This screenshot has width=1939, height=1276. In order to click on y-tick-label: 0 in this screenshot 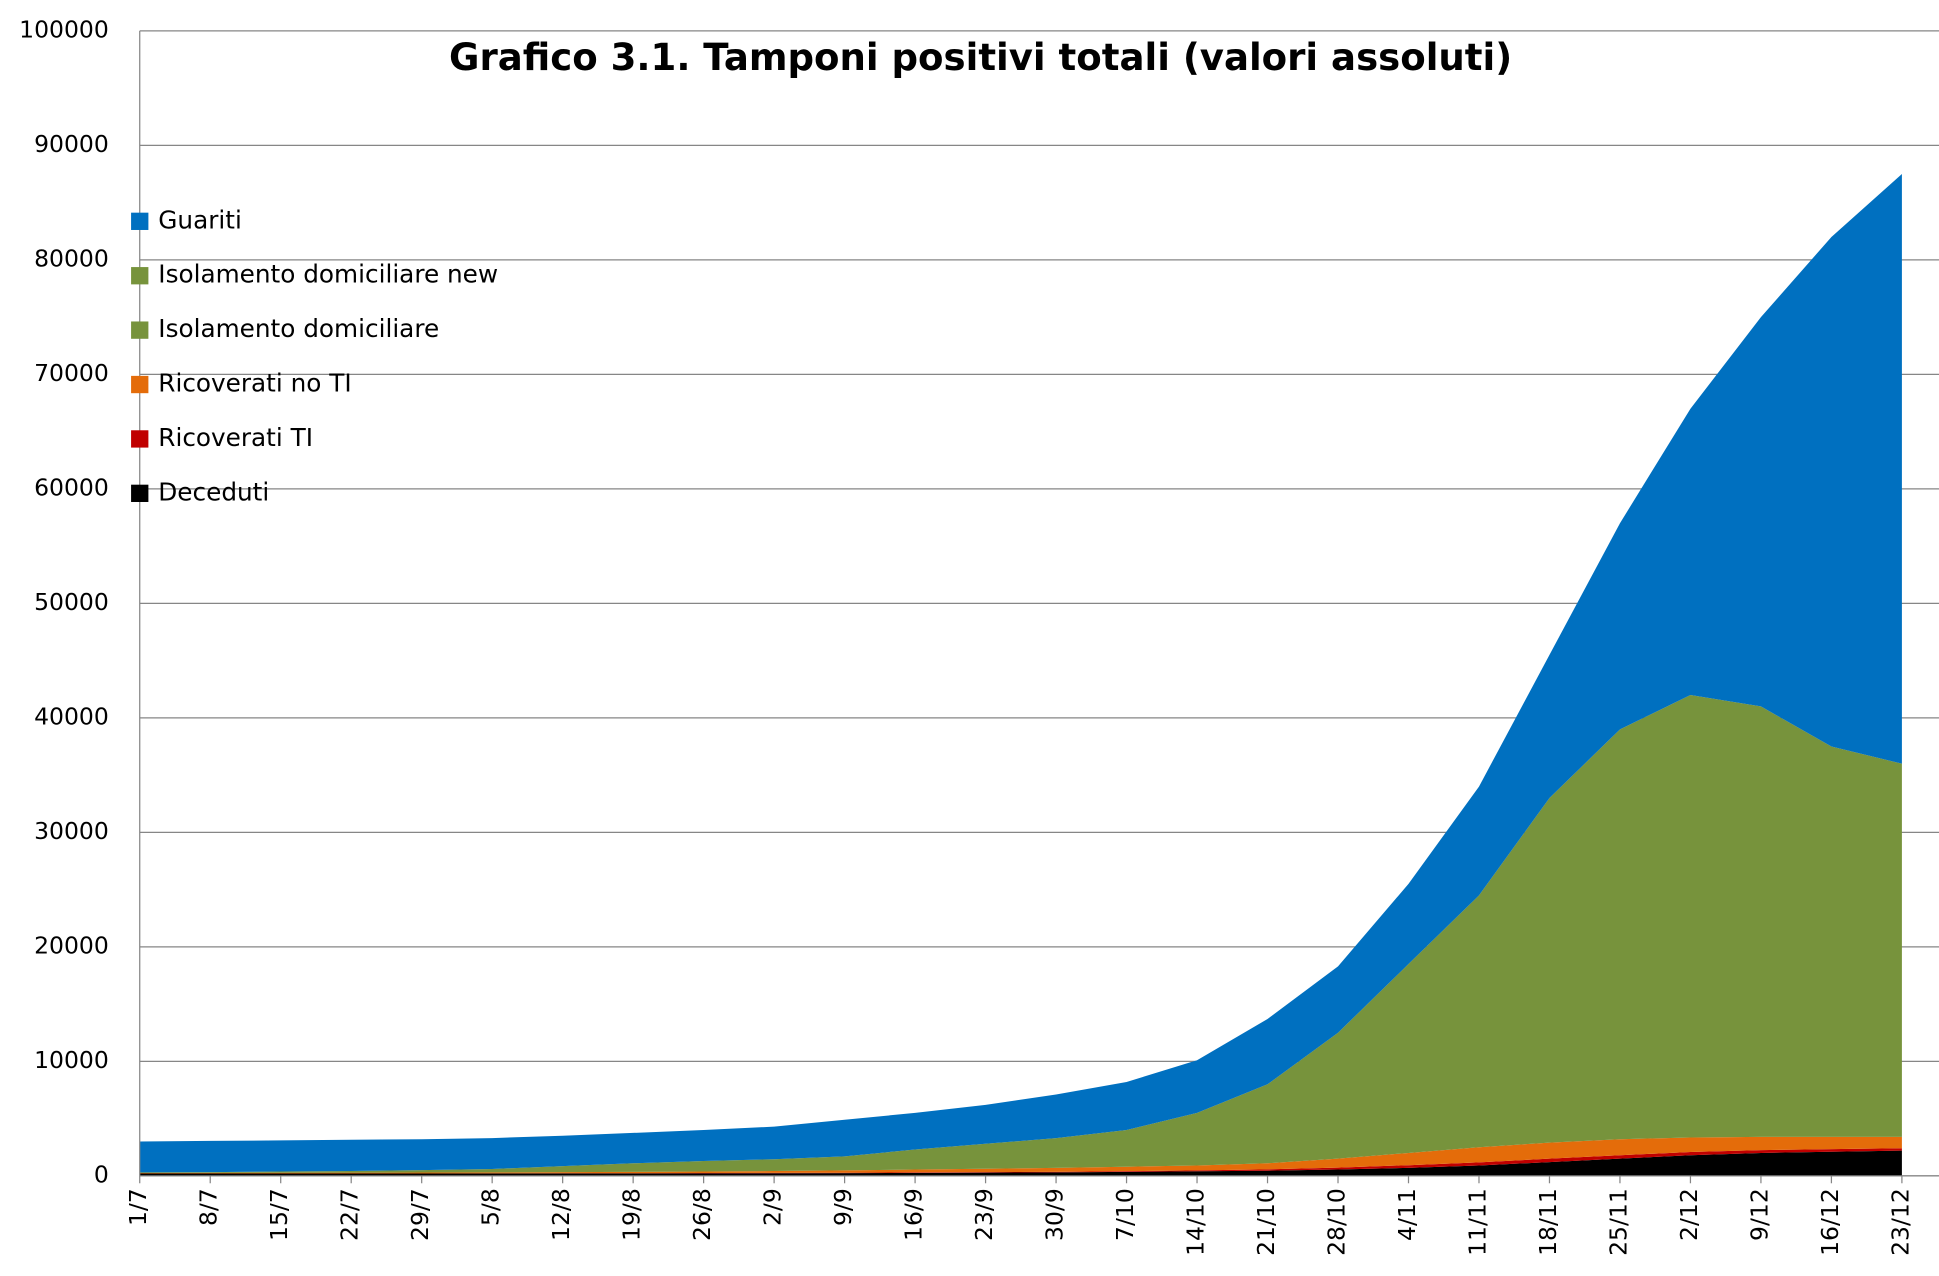, I will do `click(101, 1174)`.